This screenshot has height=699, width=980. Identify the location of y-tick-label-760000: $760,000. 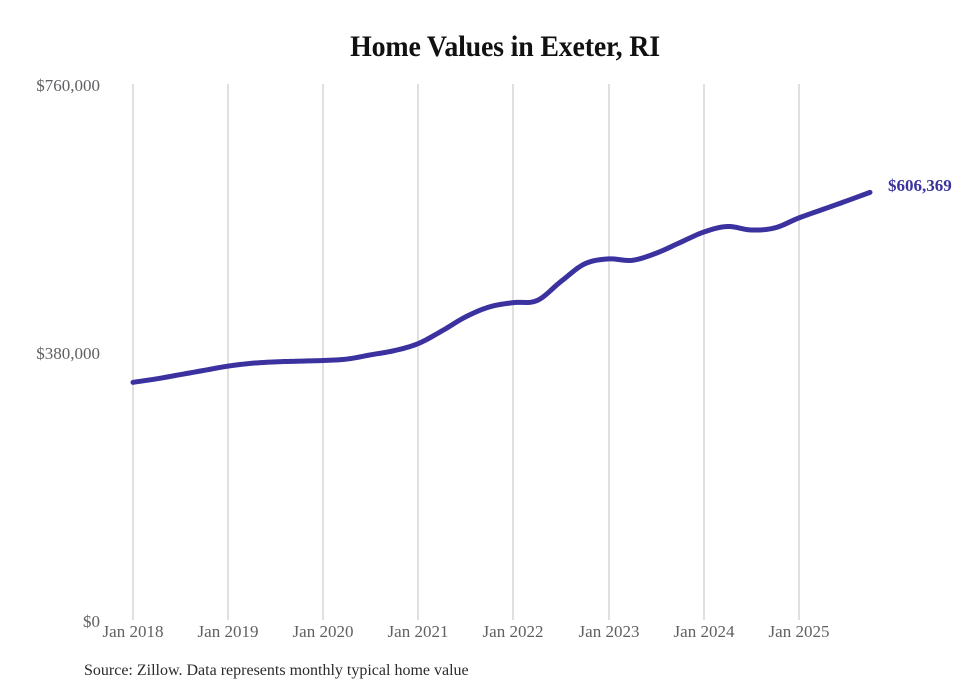
(68, 85).